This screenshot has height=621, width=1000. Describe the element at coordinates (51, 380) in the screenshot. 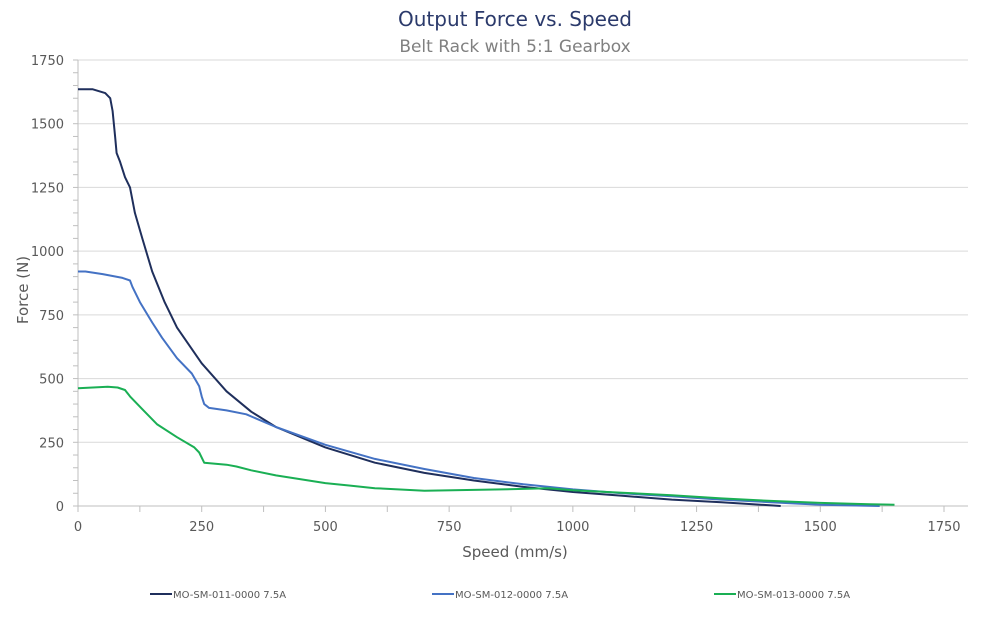

I see `y-tick-label: 500` at that location.